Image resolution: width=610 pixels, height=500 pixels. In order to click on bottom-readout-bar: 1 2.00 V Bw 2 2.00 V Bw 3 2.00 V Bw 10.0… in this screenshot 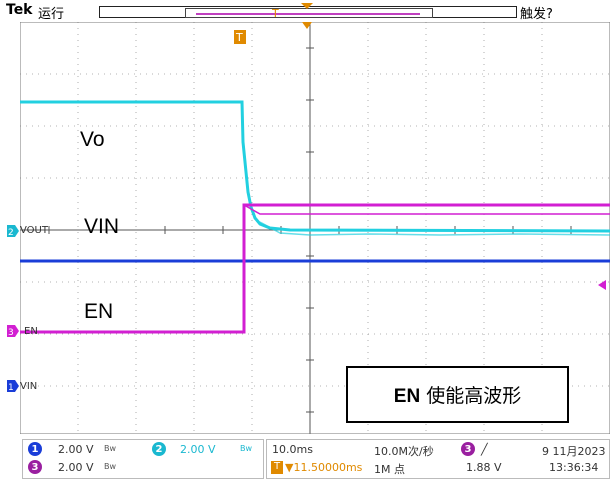, I will do `click(305, 467)`.